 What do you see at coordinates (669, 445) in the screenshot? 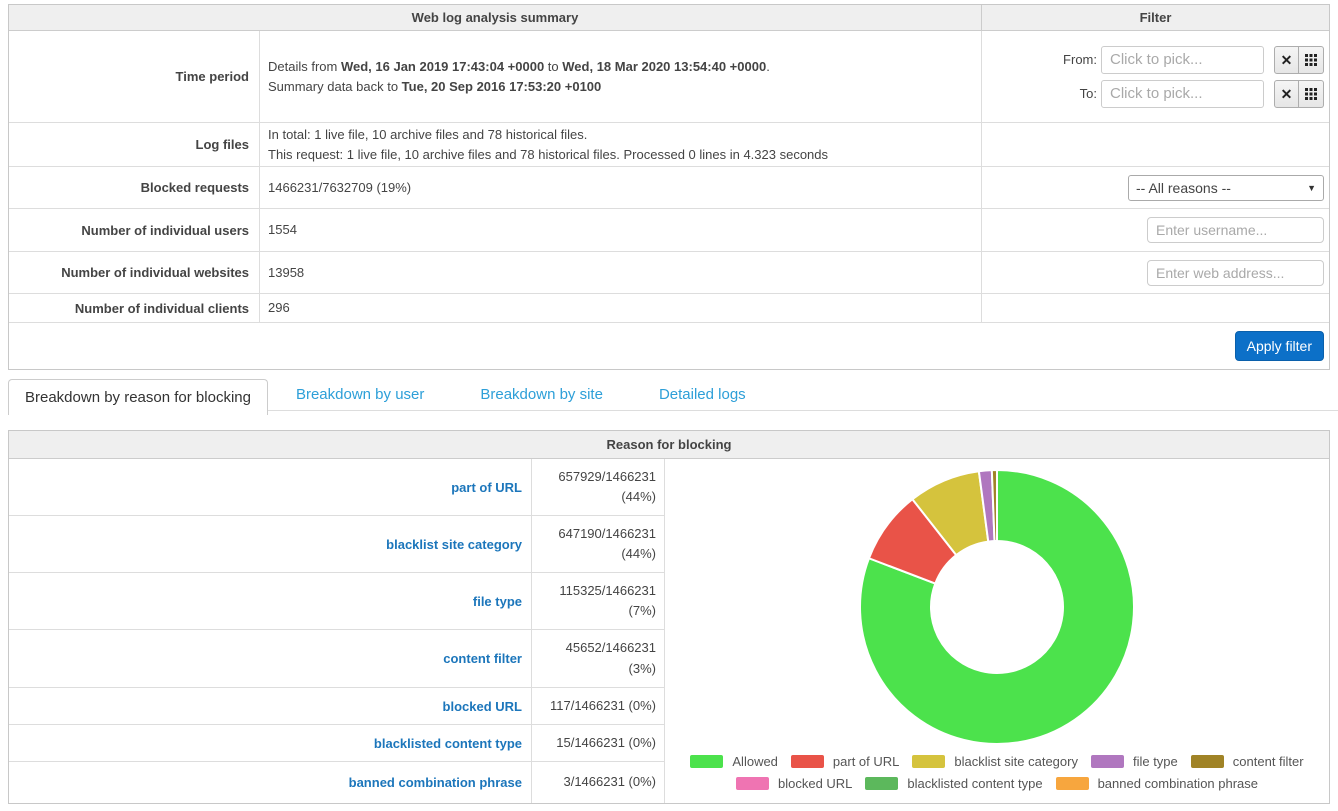
I see `reason-panel-title: Reason for blocking` at bounding box center [669, 445].